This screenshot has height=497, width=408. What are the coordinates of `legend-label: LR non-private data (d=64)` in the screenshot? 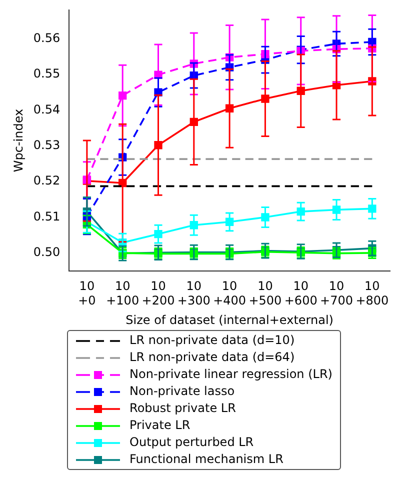 It's located at (212, 357).